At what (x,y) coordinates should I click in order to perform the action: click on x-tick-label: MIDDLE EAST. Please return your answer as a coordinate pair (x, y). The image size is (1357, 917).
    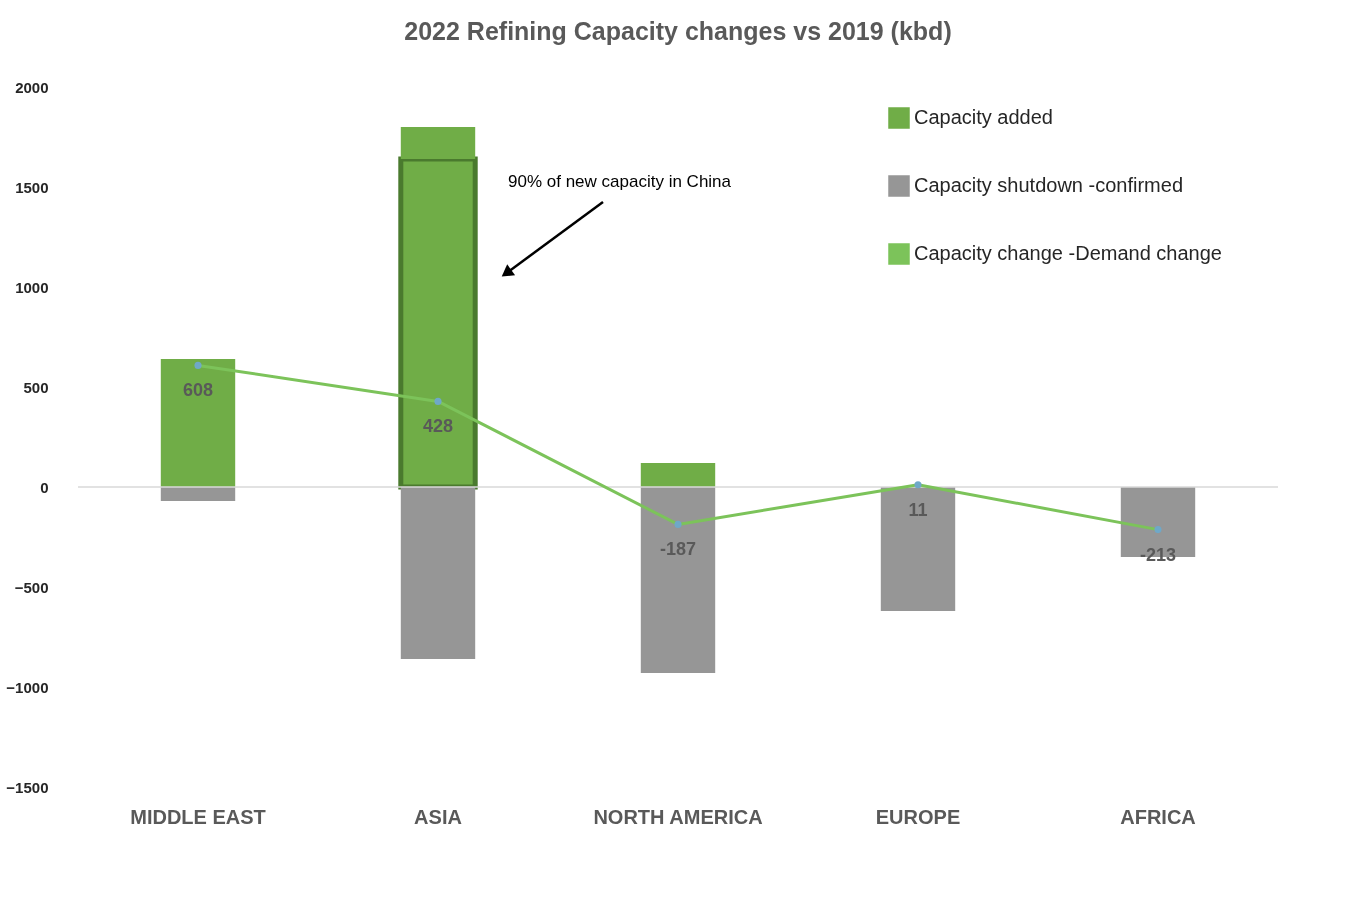
    Looking at the image, I should click on (198, 816).